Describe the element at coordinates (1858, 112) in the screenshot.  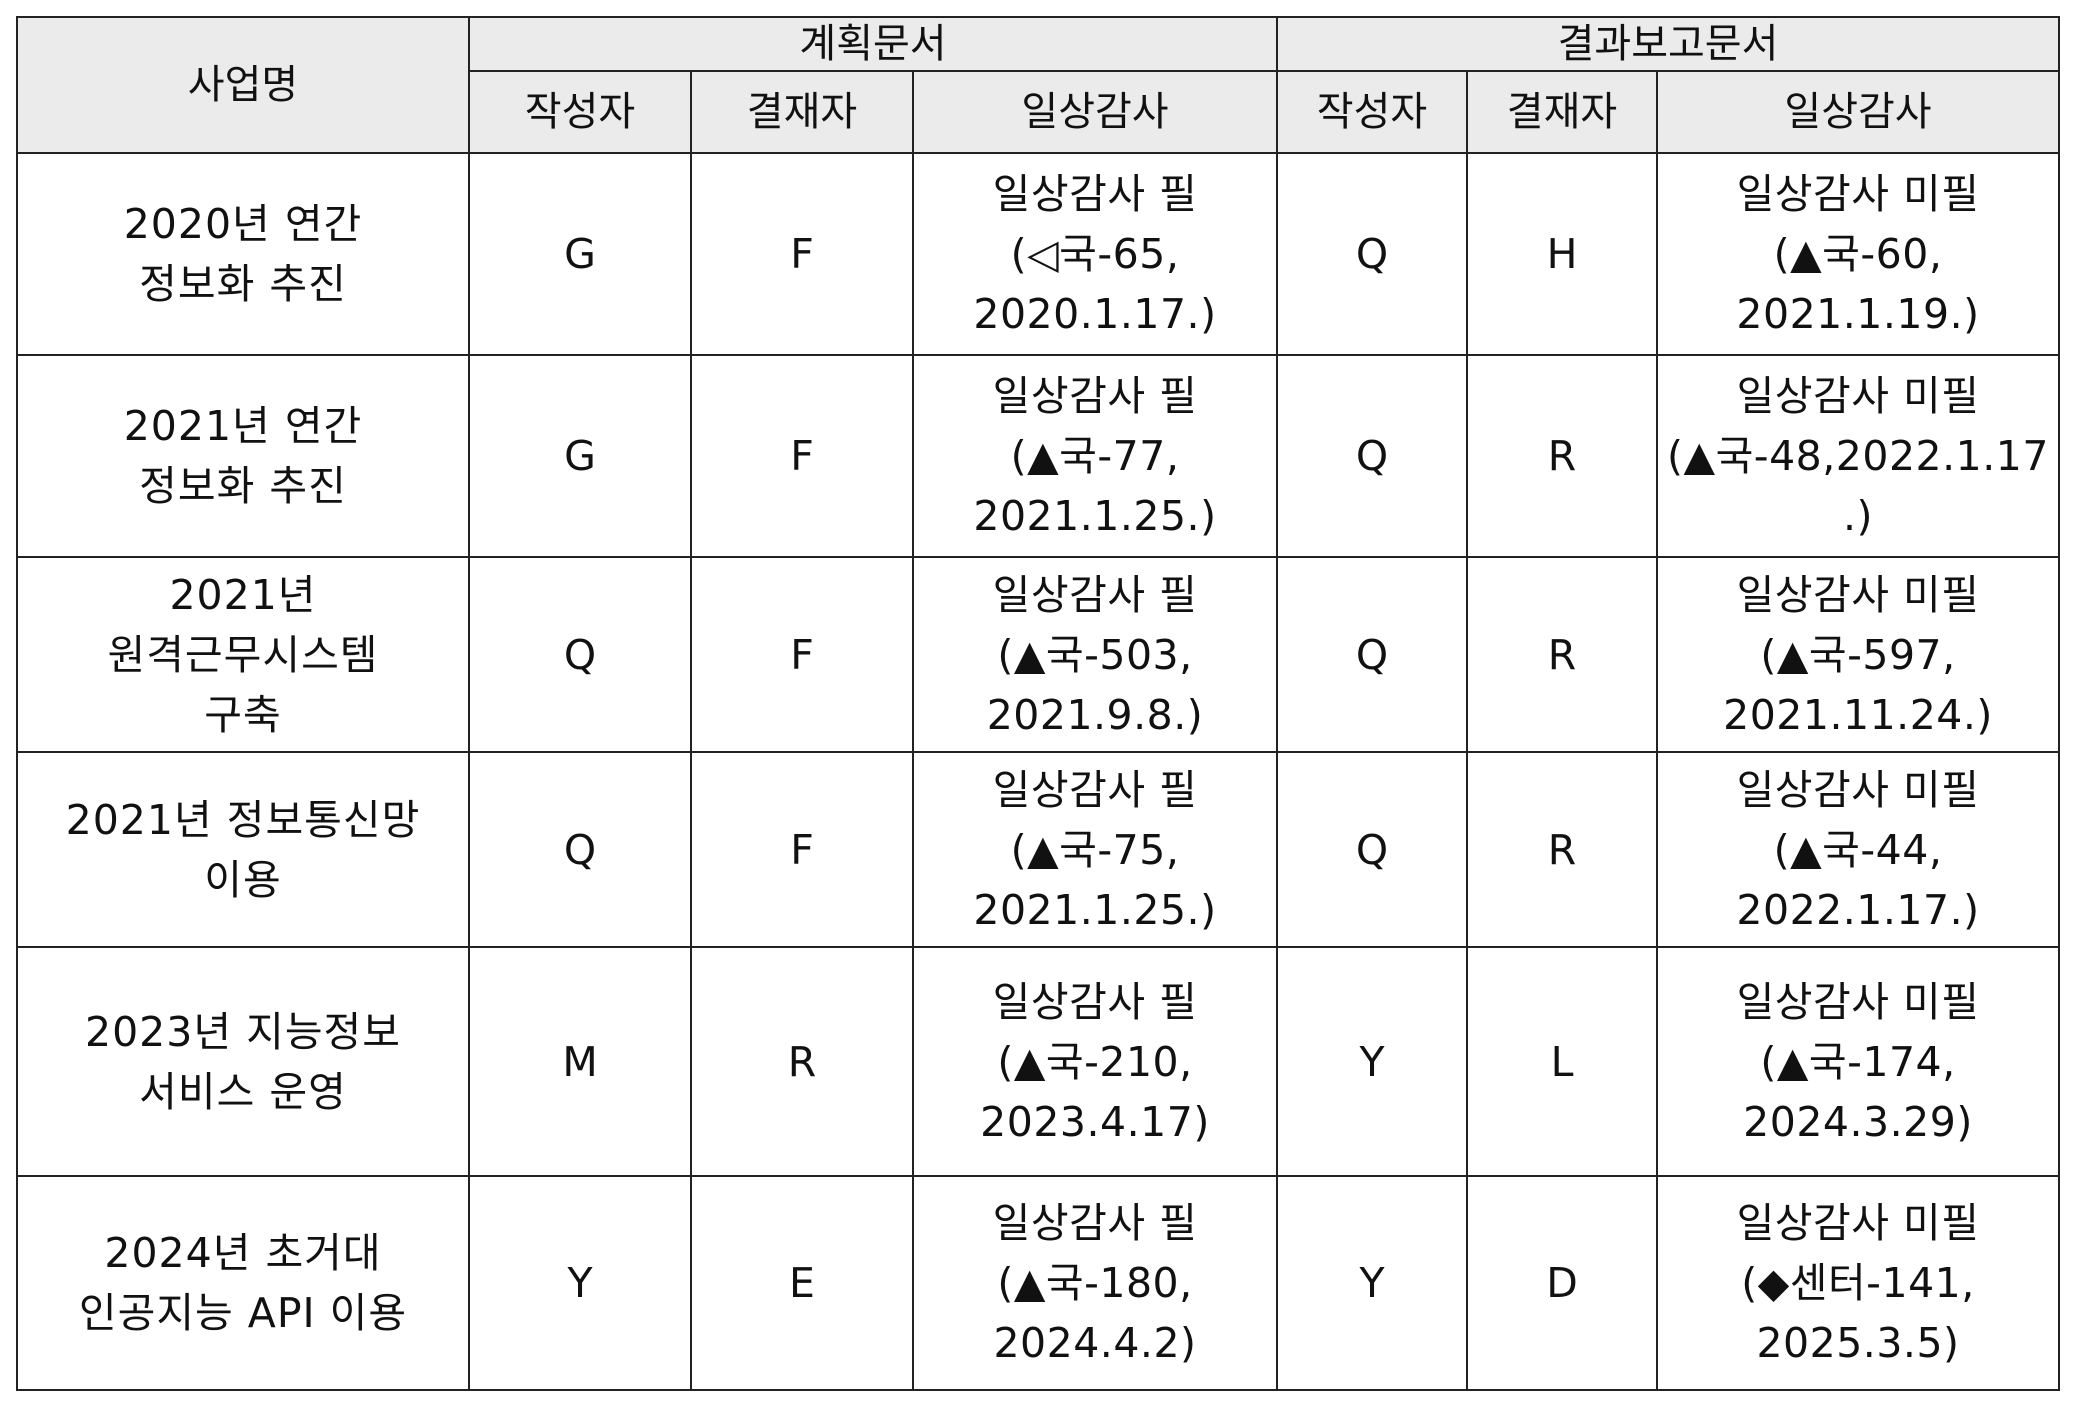
I see `header-result-audit: 일상감사` at that location.